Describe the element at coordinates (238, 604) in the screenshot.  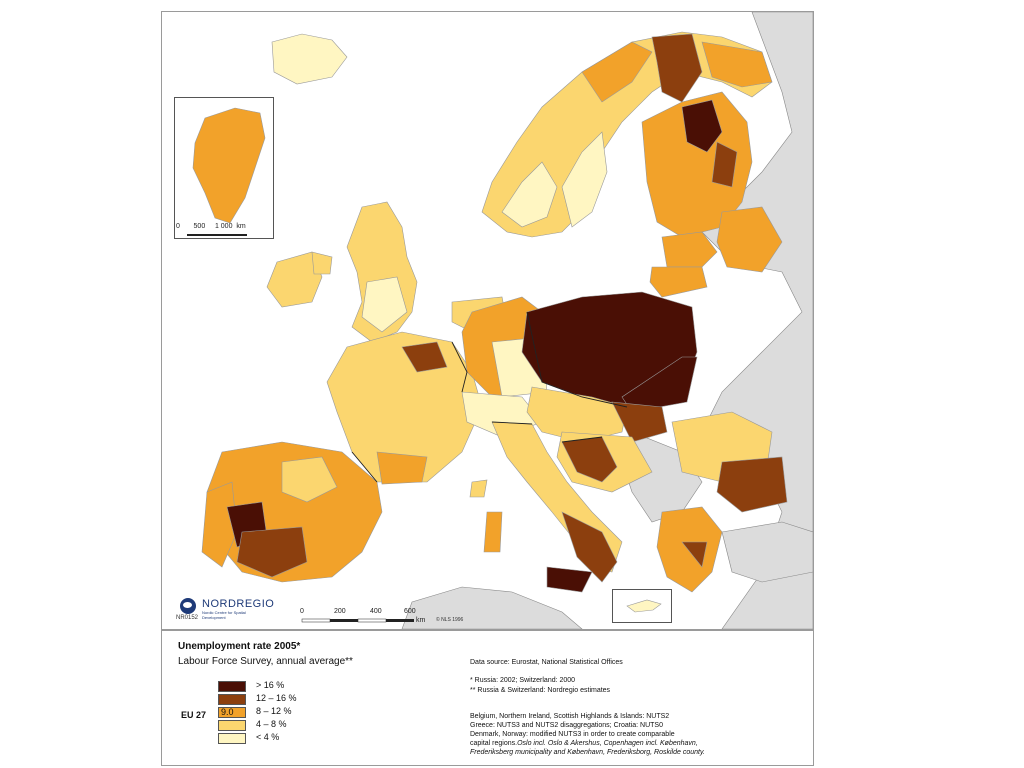
I see `logo-name: NORDREGIO` at that location.